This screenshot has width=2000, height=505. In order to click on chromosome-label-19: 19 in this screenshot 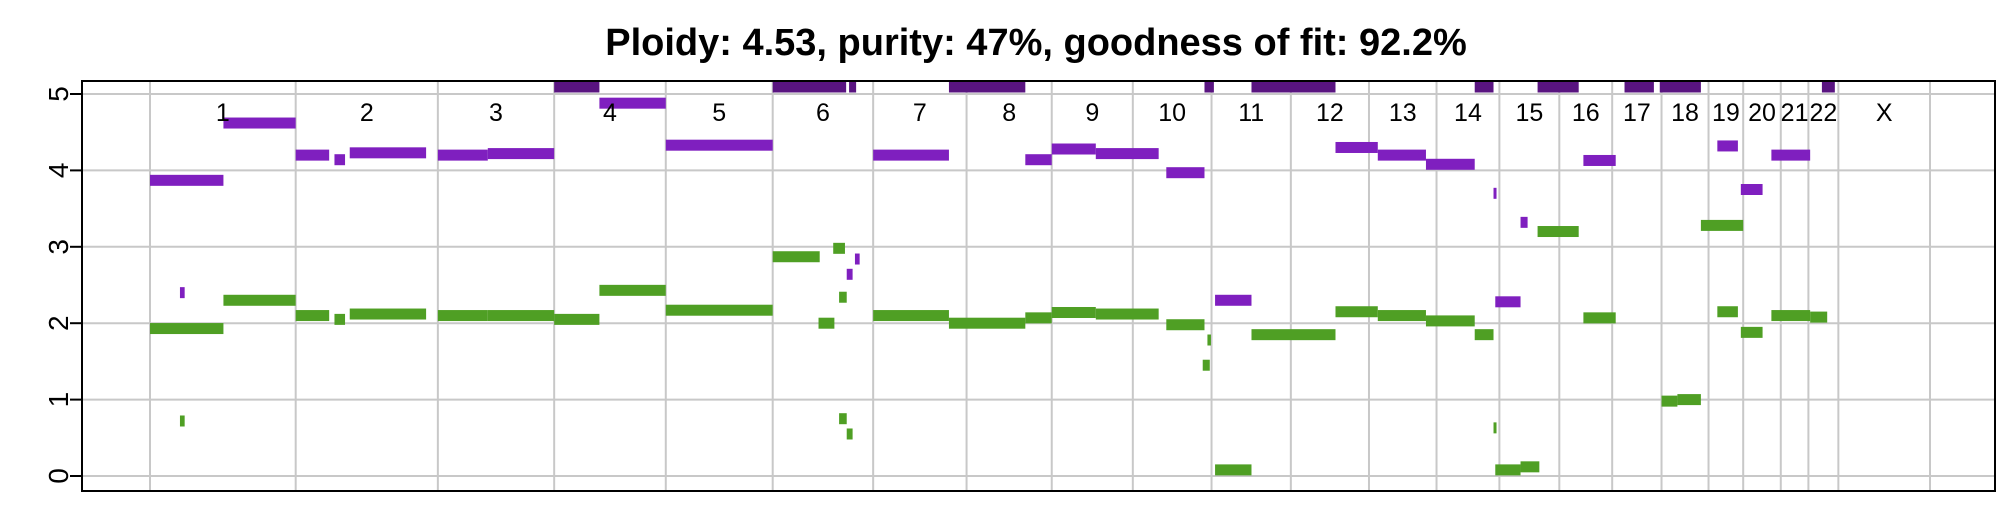, I will do `click(1726, 113)`.